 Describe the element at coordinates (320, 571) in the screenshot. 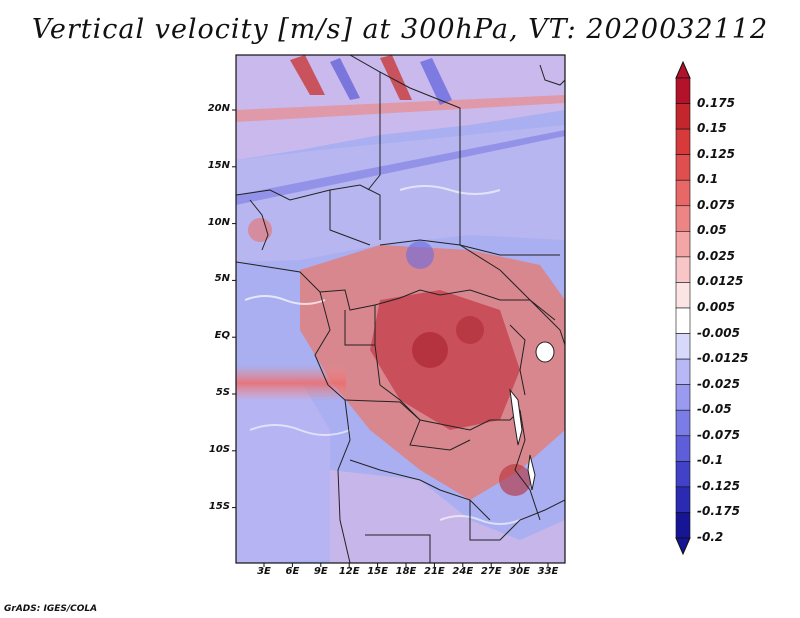

I see `lon-label-9e: 9E` at that location.